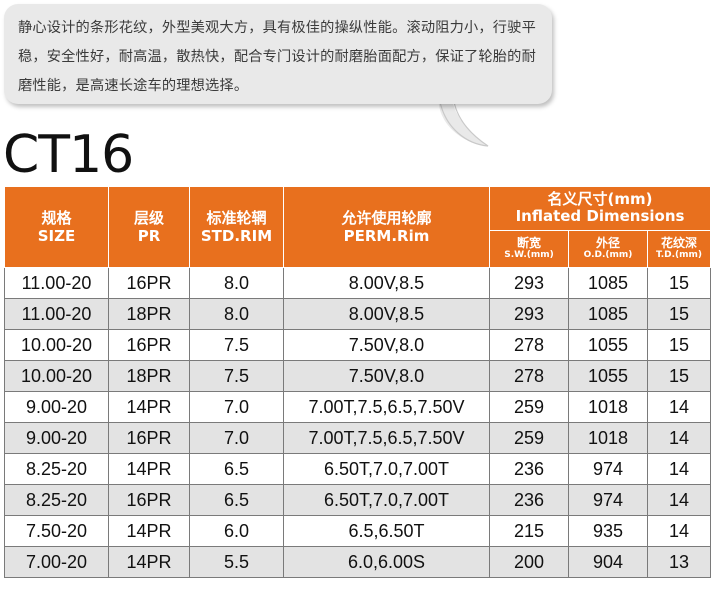 The width and height of the screenshot is (714, 595). I want to click on cell-size: 10.00-20, so click(56, 376).